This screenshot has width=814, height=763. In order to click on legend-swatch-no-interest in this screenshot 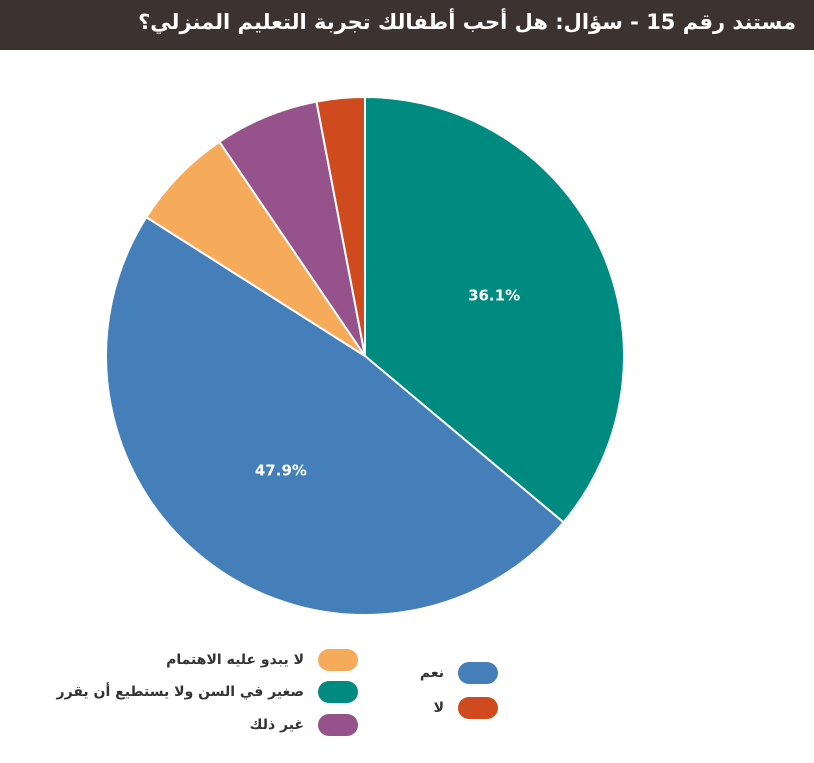, I will do `click(338, 660)`.